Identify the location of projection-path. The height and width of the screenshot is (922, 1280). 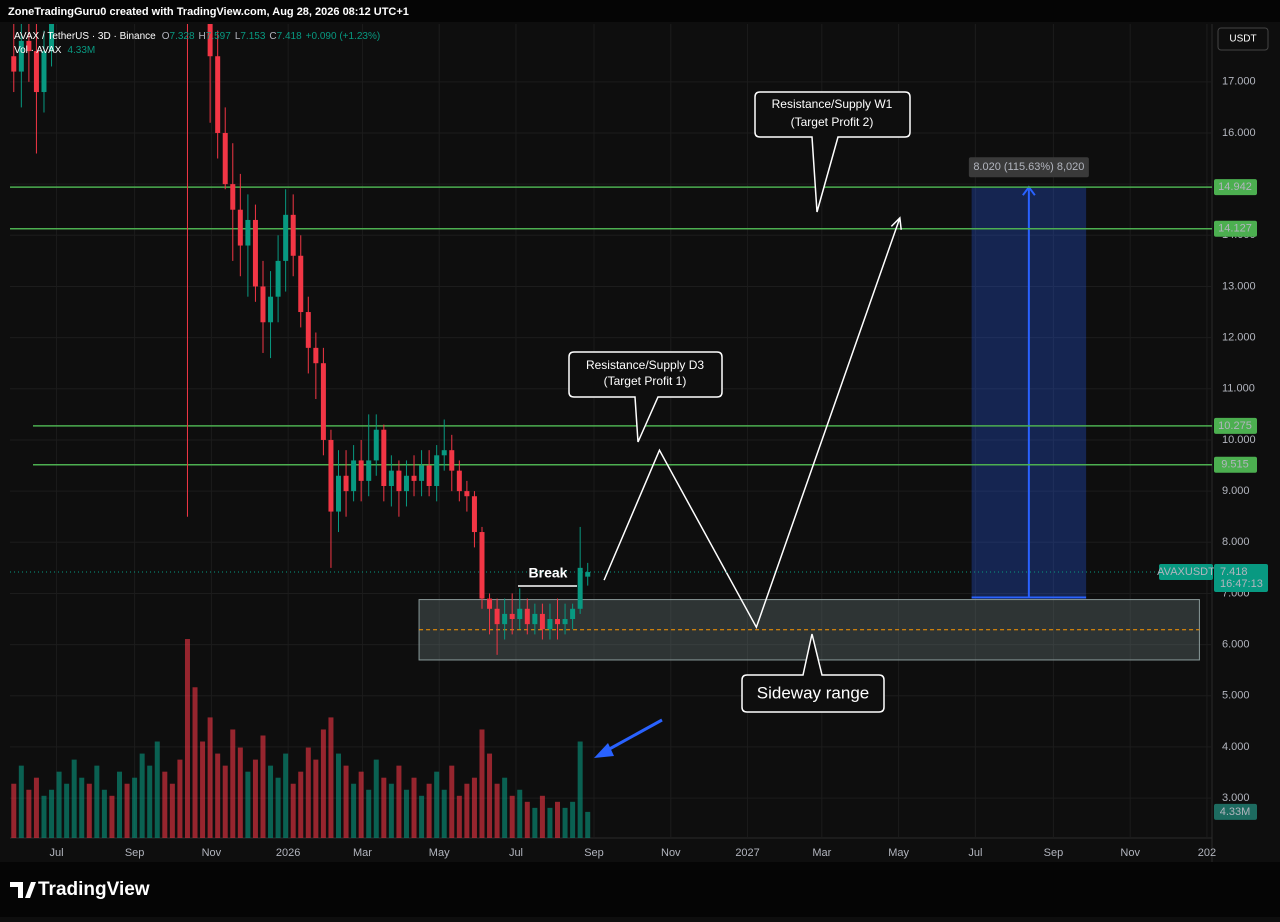
(752, 423).